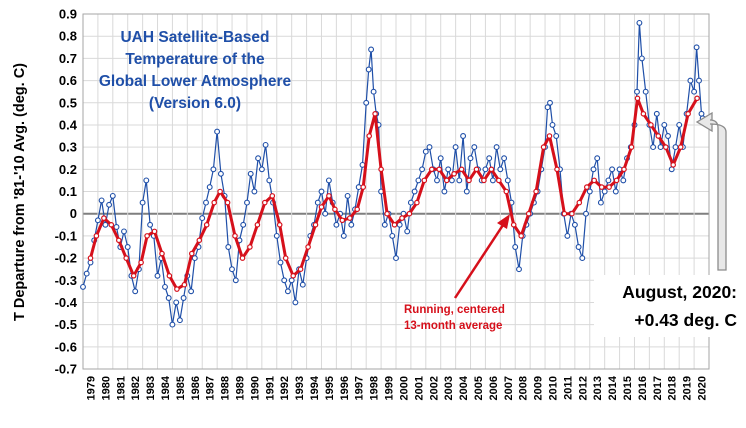 This screenshot has height=428, width=746. Describe the element at coordinates (453, 326) in the screenshot. I see `annotation-line-2: 13-month average` at that location.